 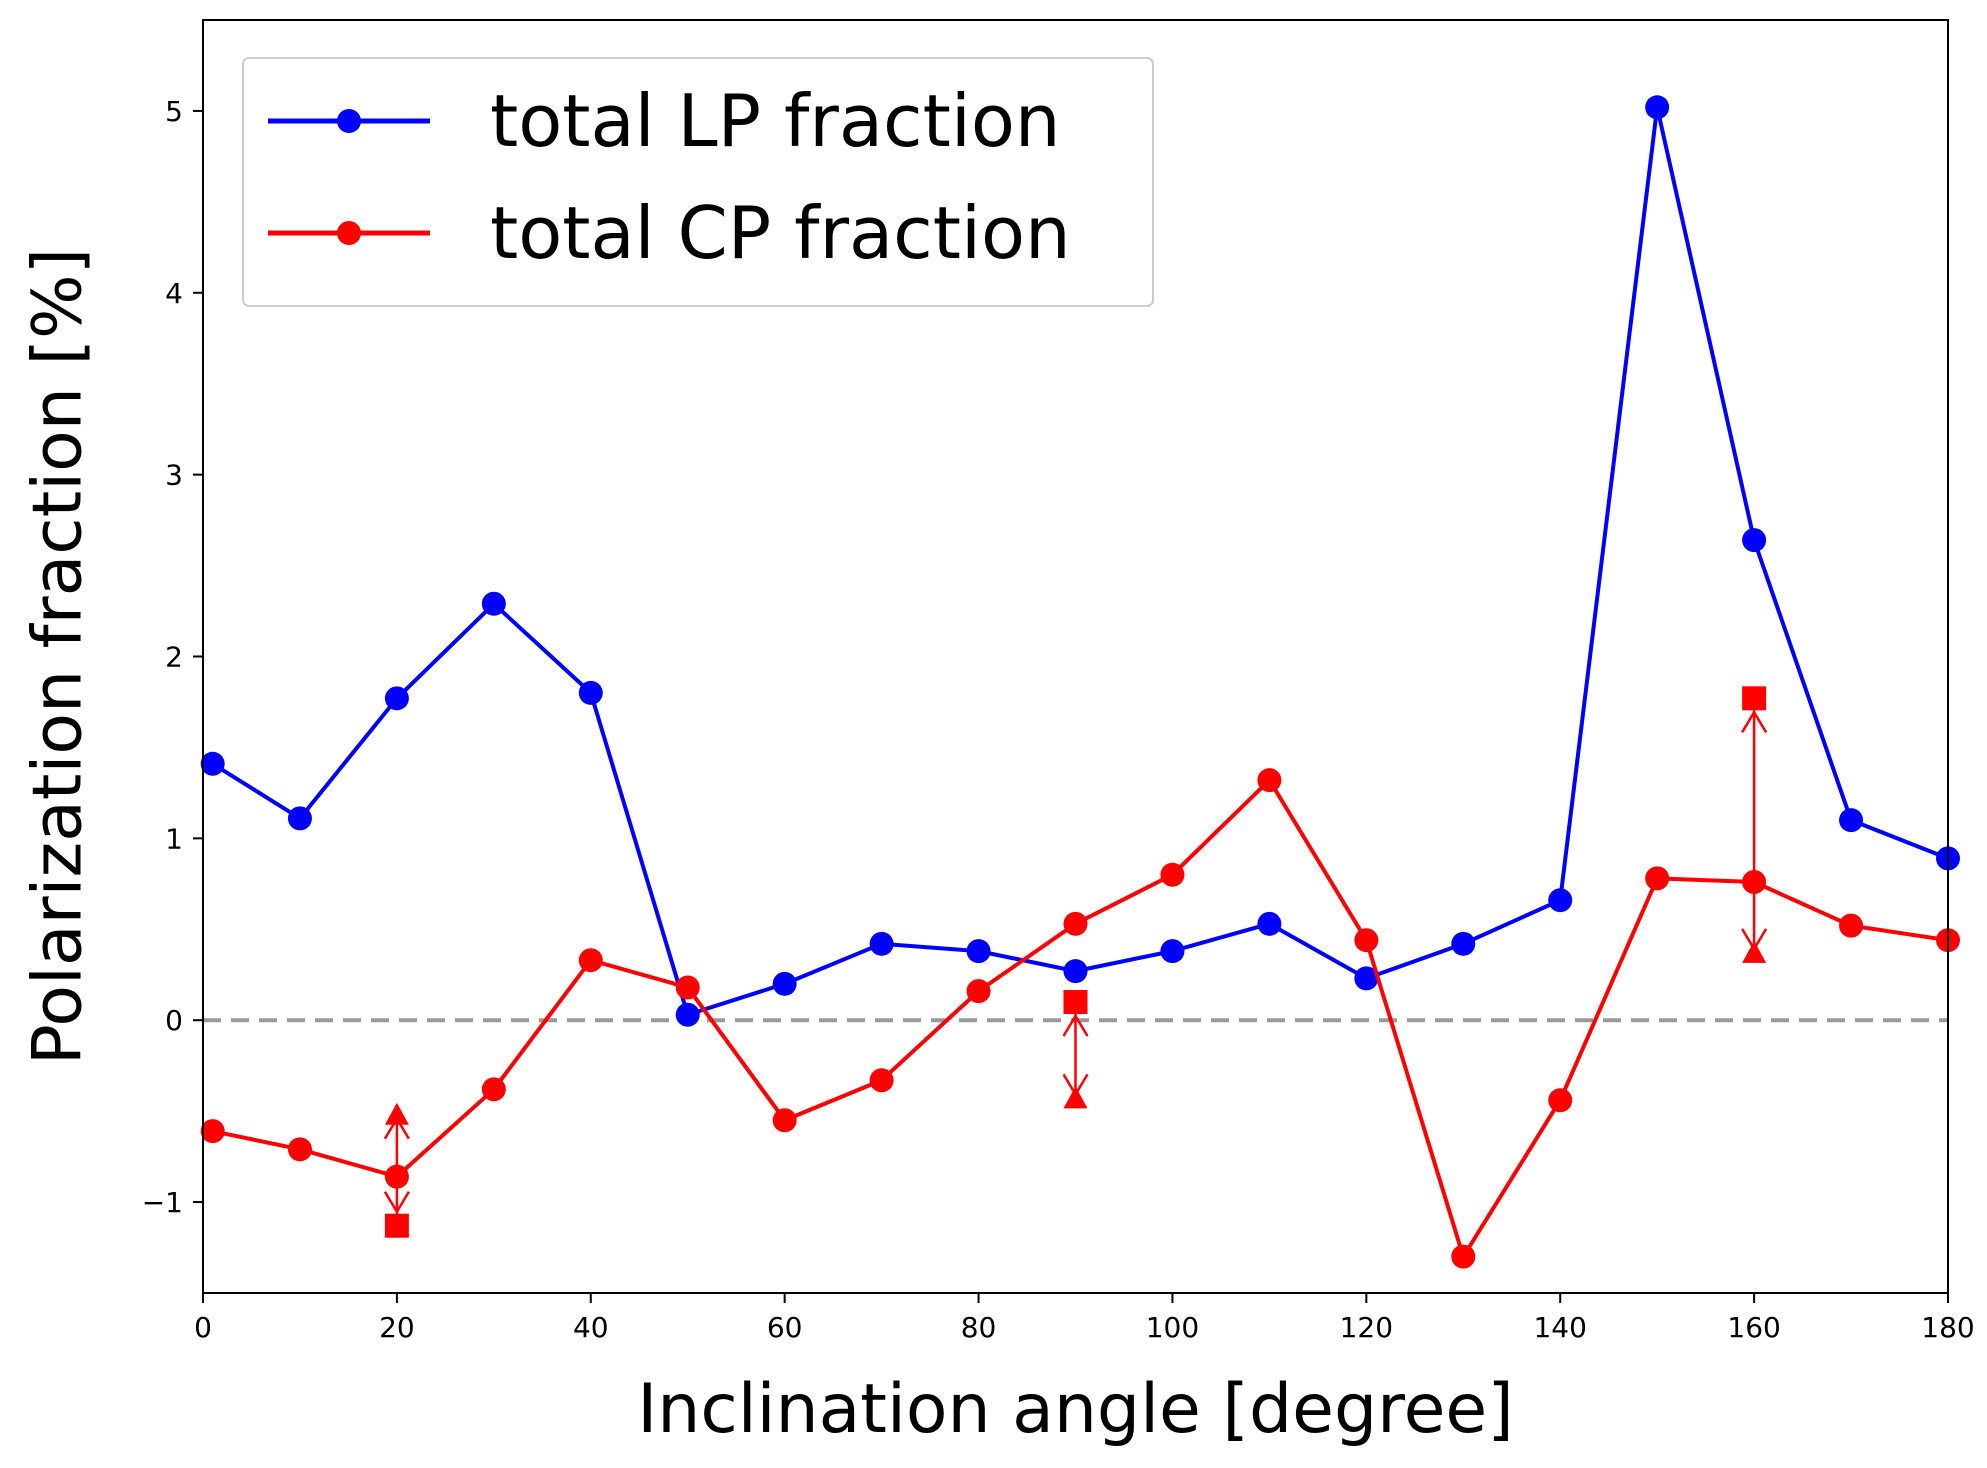 What do you see at coordinates (174, 838) in the screenshot?
I see `y-tick-label: 1` at bounding box center [174, 838].